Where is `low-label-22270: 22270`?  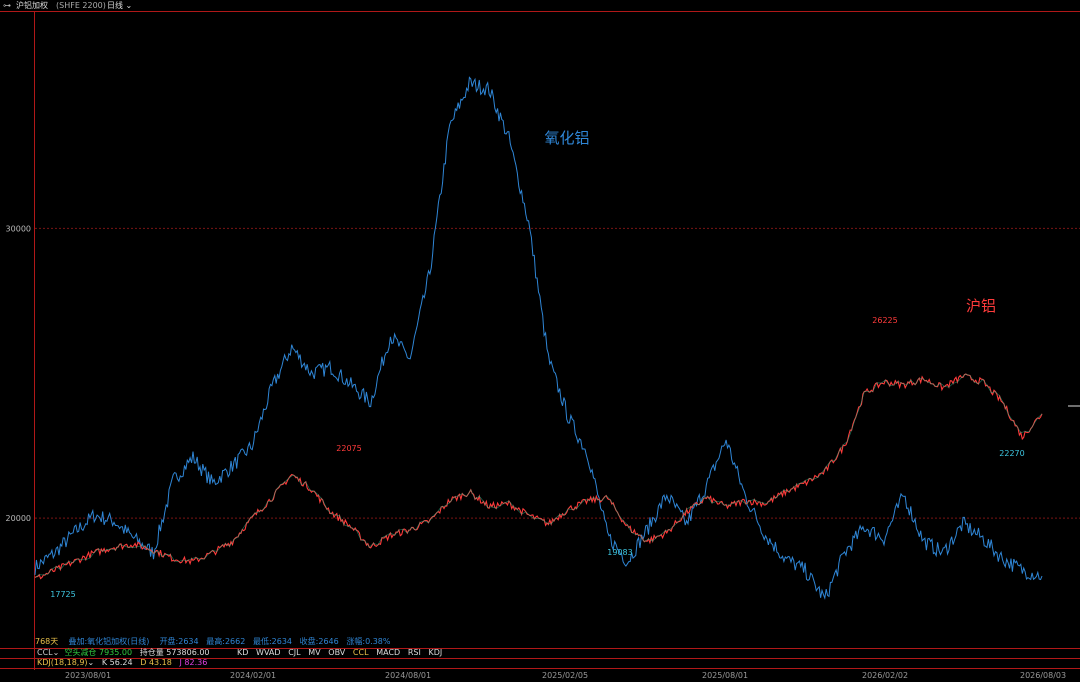
low-label-22270: 22270 is located at coordinates (1011, 453).